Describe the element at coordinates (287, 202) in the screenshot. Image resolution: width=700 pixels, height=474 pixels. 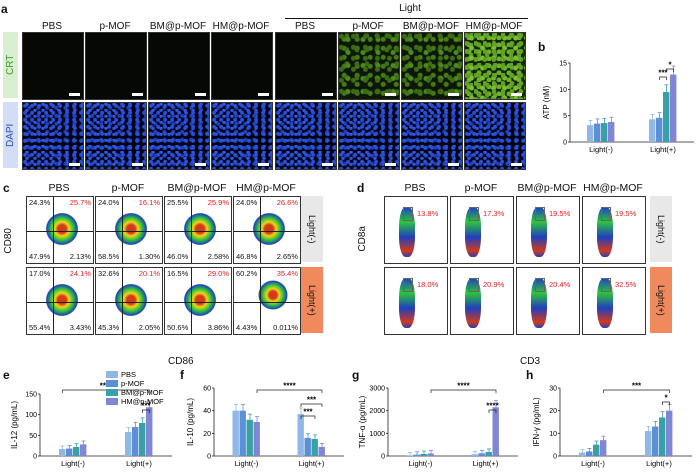
I see `quadrant-ur: 26.6%` at that location.